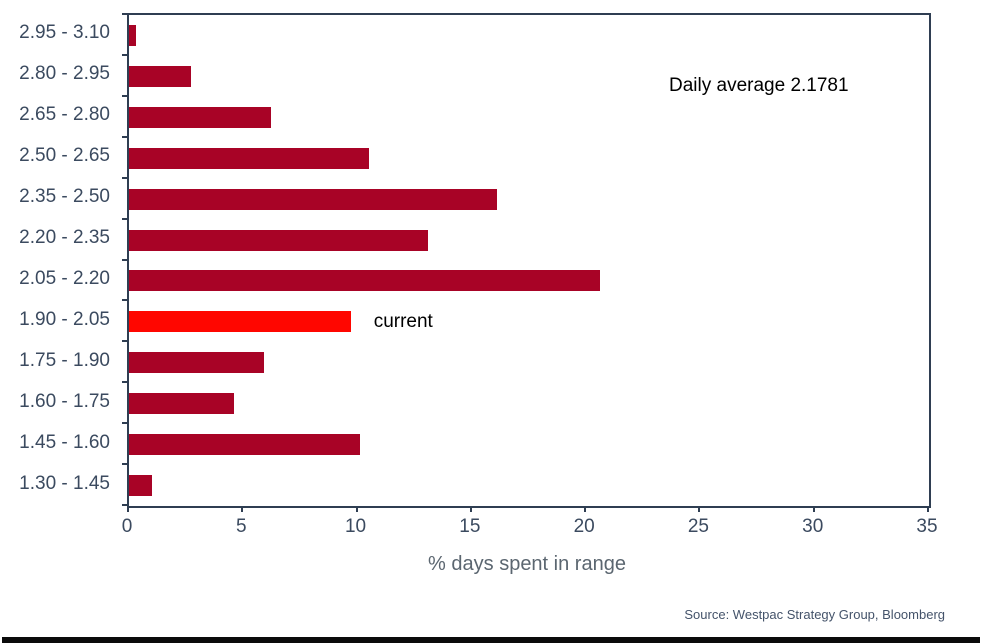  What do you see at coordinates (927, 526) in the screenshot?
I see `x-axis-tick-label: 35` at bounding box center [927, 526].